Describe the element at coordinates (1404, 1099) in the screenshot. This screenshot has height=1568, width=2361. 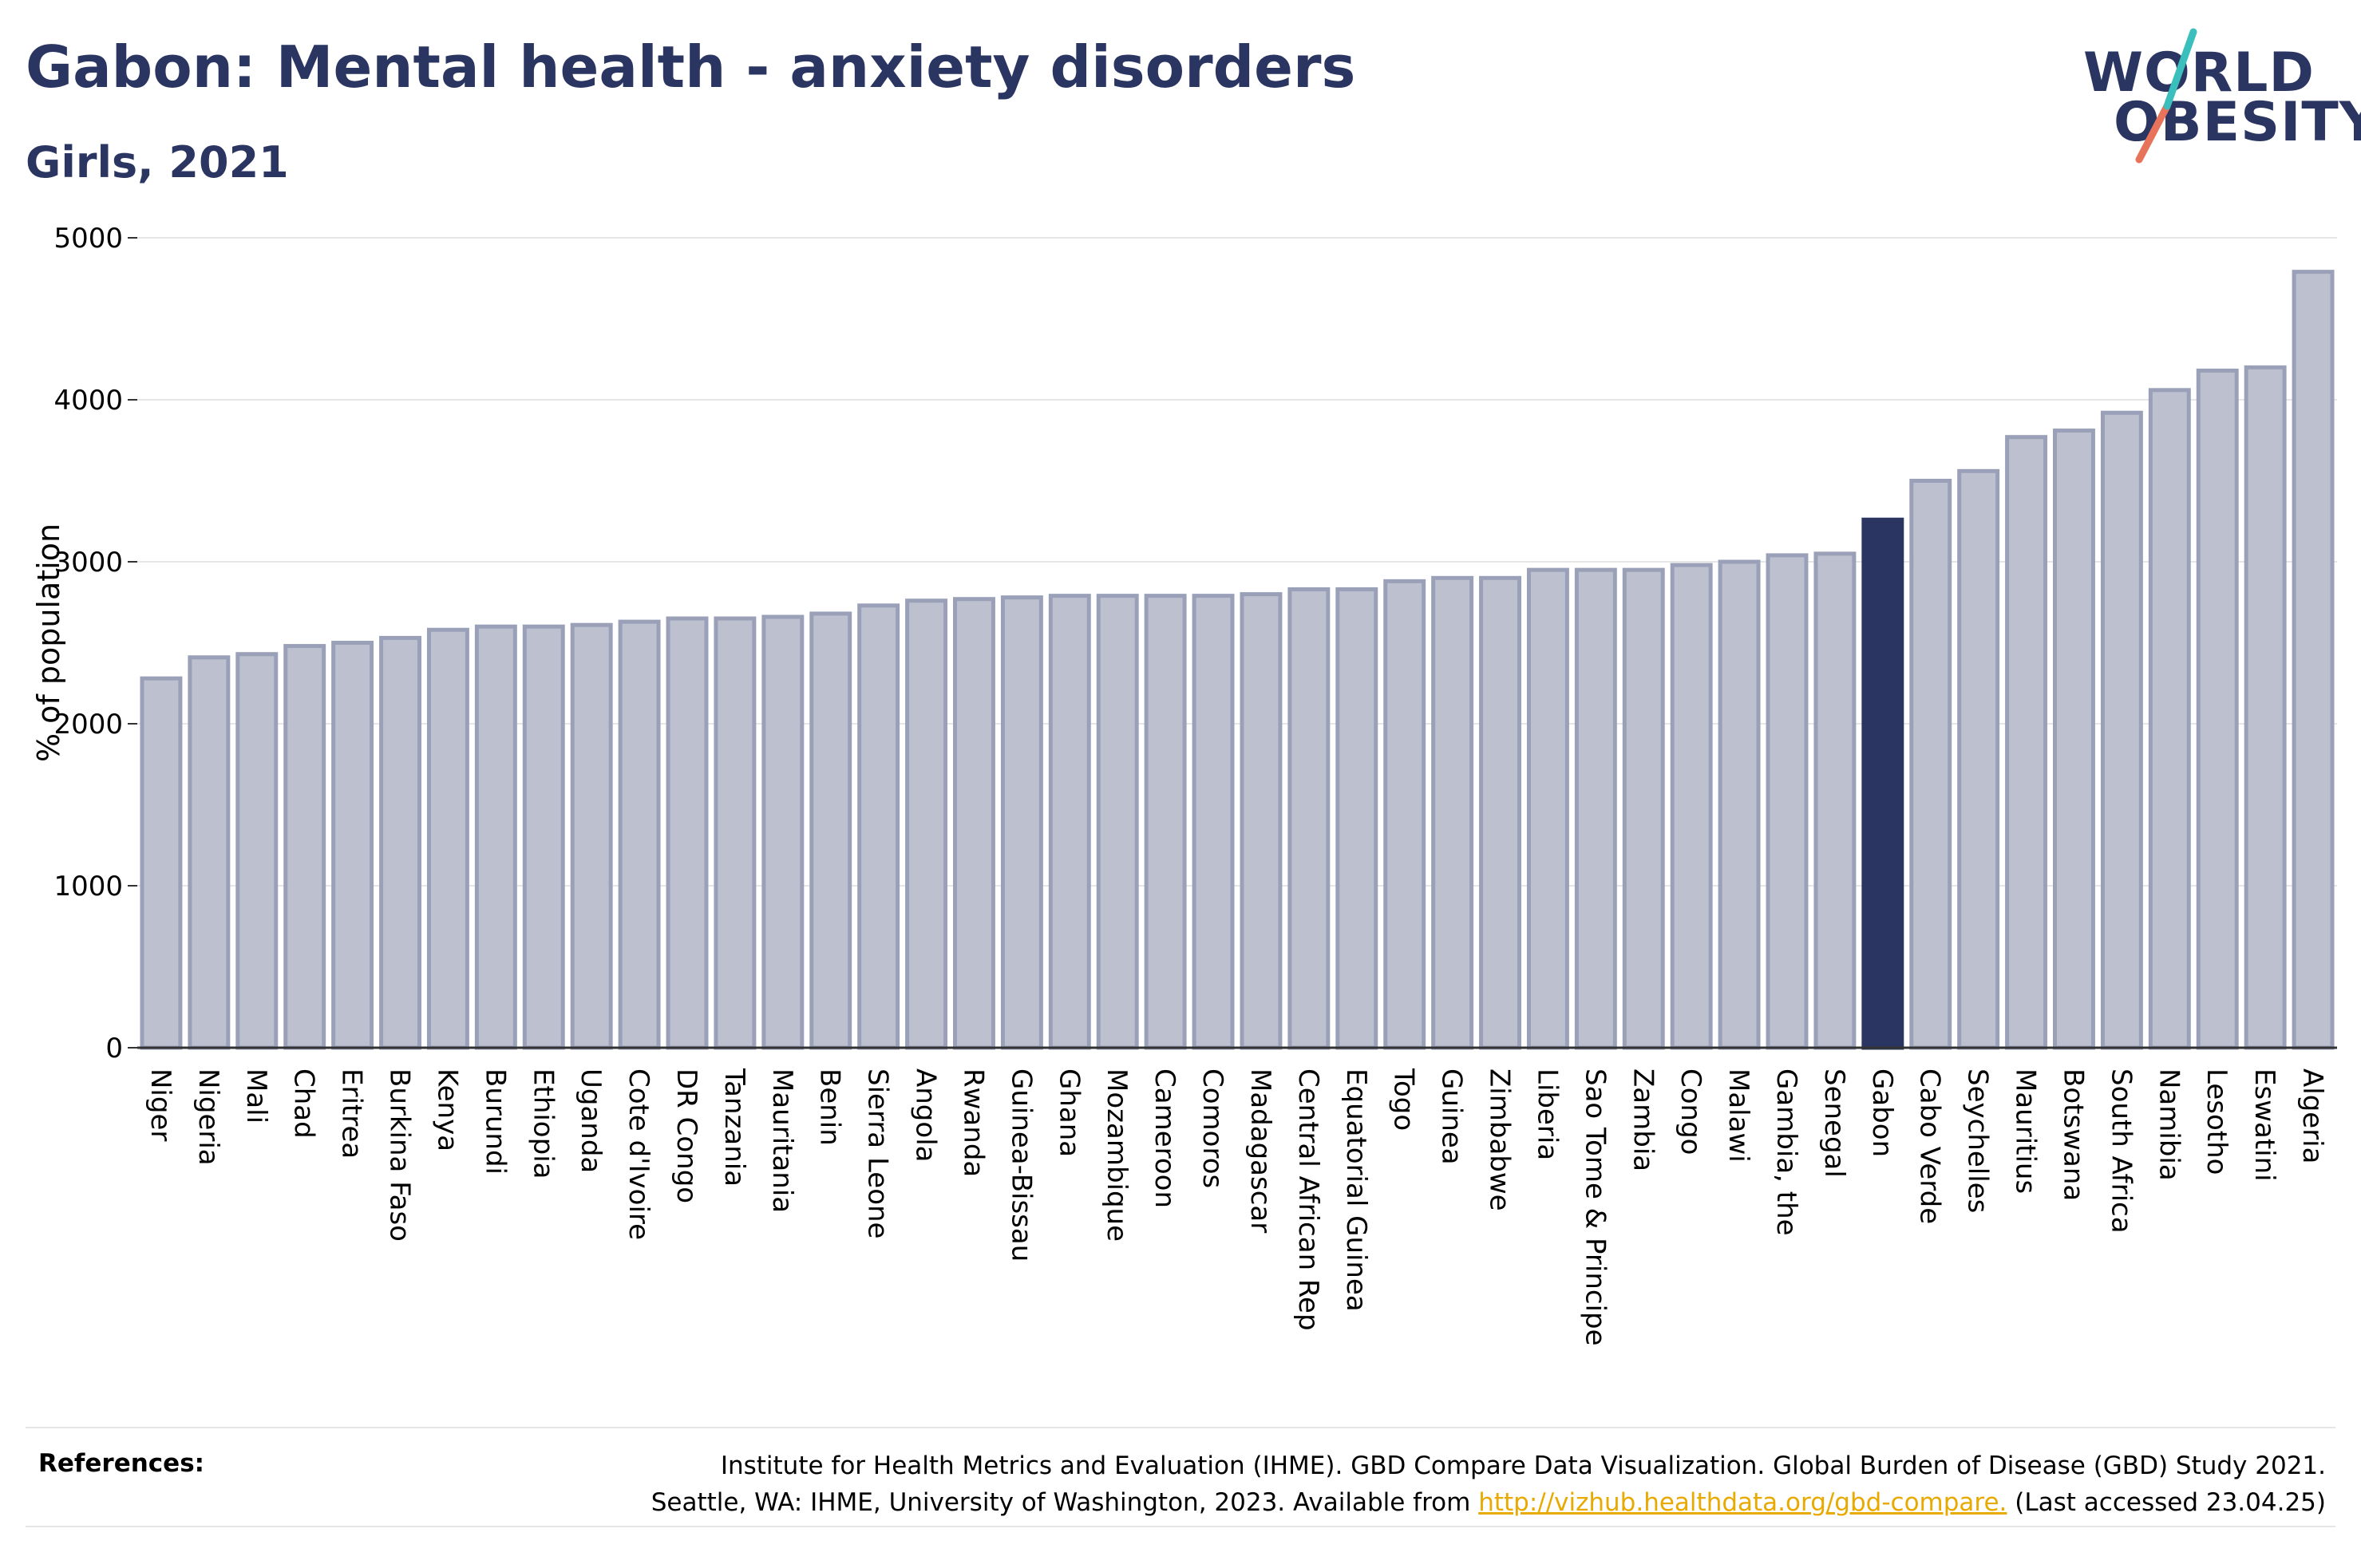
I see `x-tick-label: Togo` at that location.